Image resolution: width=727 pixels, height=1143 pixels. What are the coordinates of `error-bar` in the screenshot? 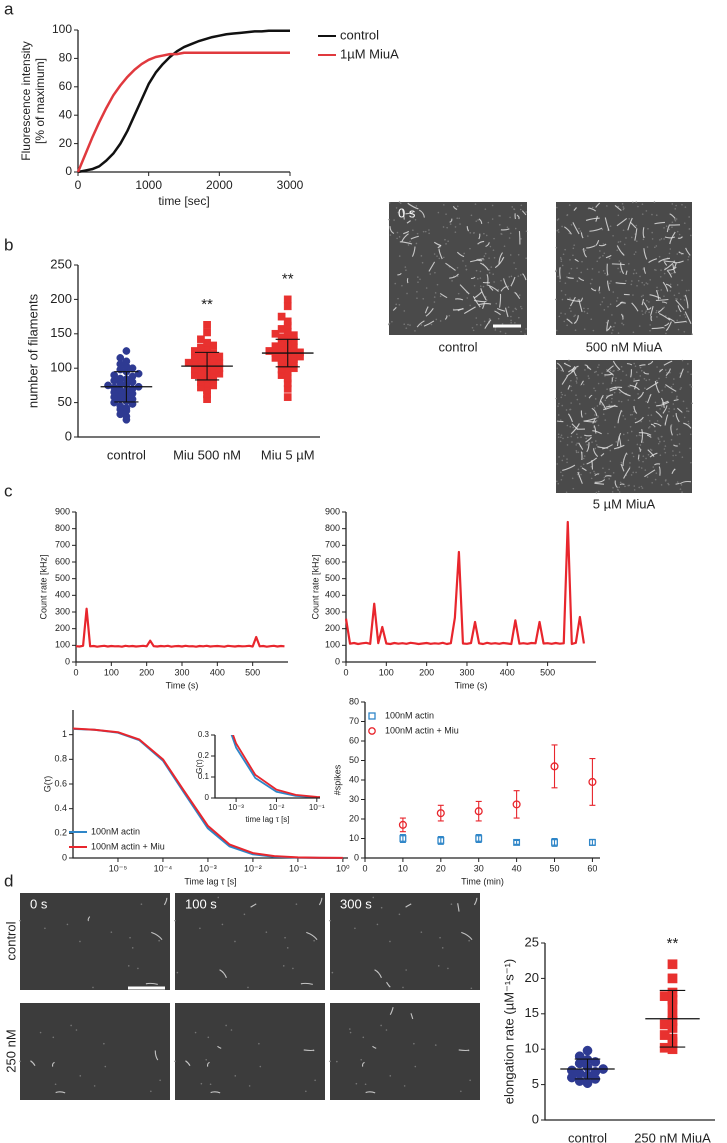 It's located at (287, 353).